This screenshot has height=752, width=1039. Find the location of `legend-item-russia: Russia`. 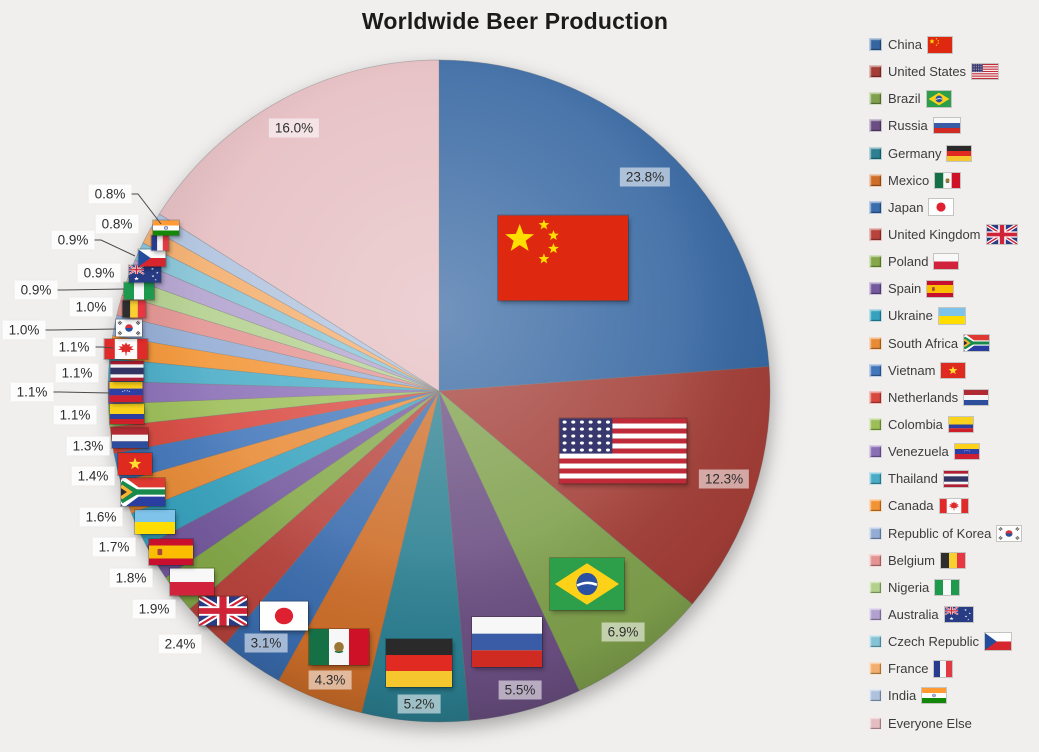

legend-item-russia: Russia is located at coordinates (953, 125).